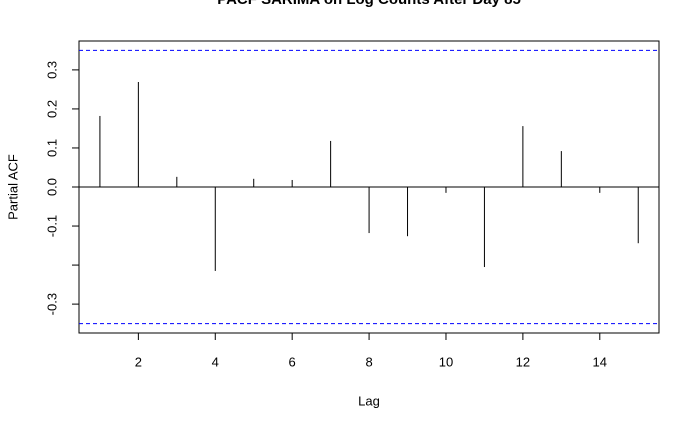  I want to click on y-axis-label: Partial ACF, so click(12, 187).